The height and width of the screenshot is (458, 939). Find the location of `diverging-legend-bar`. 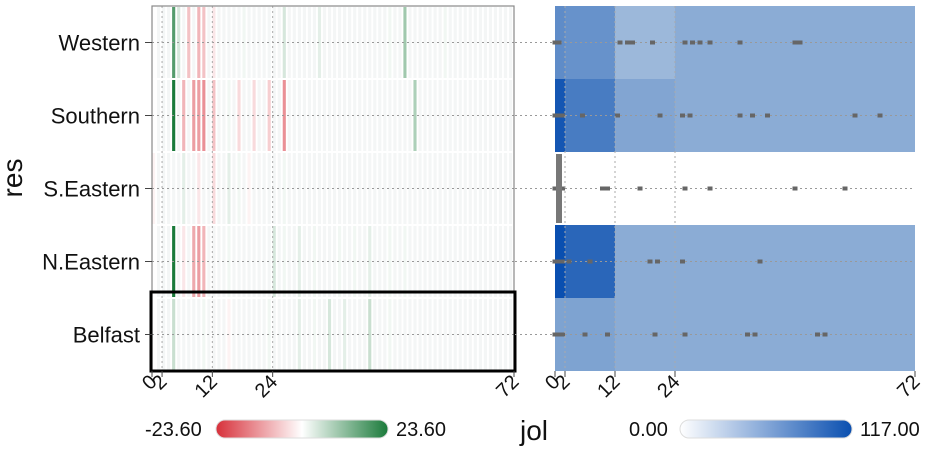

diverging-legend-bar is located at coordinates (302, 429).